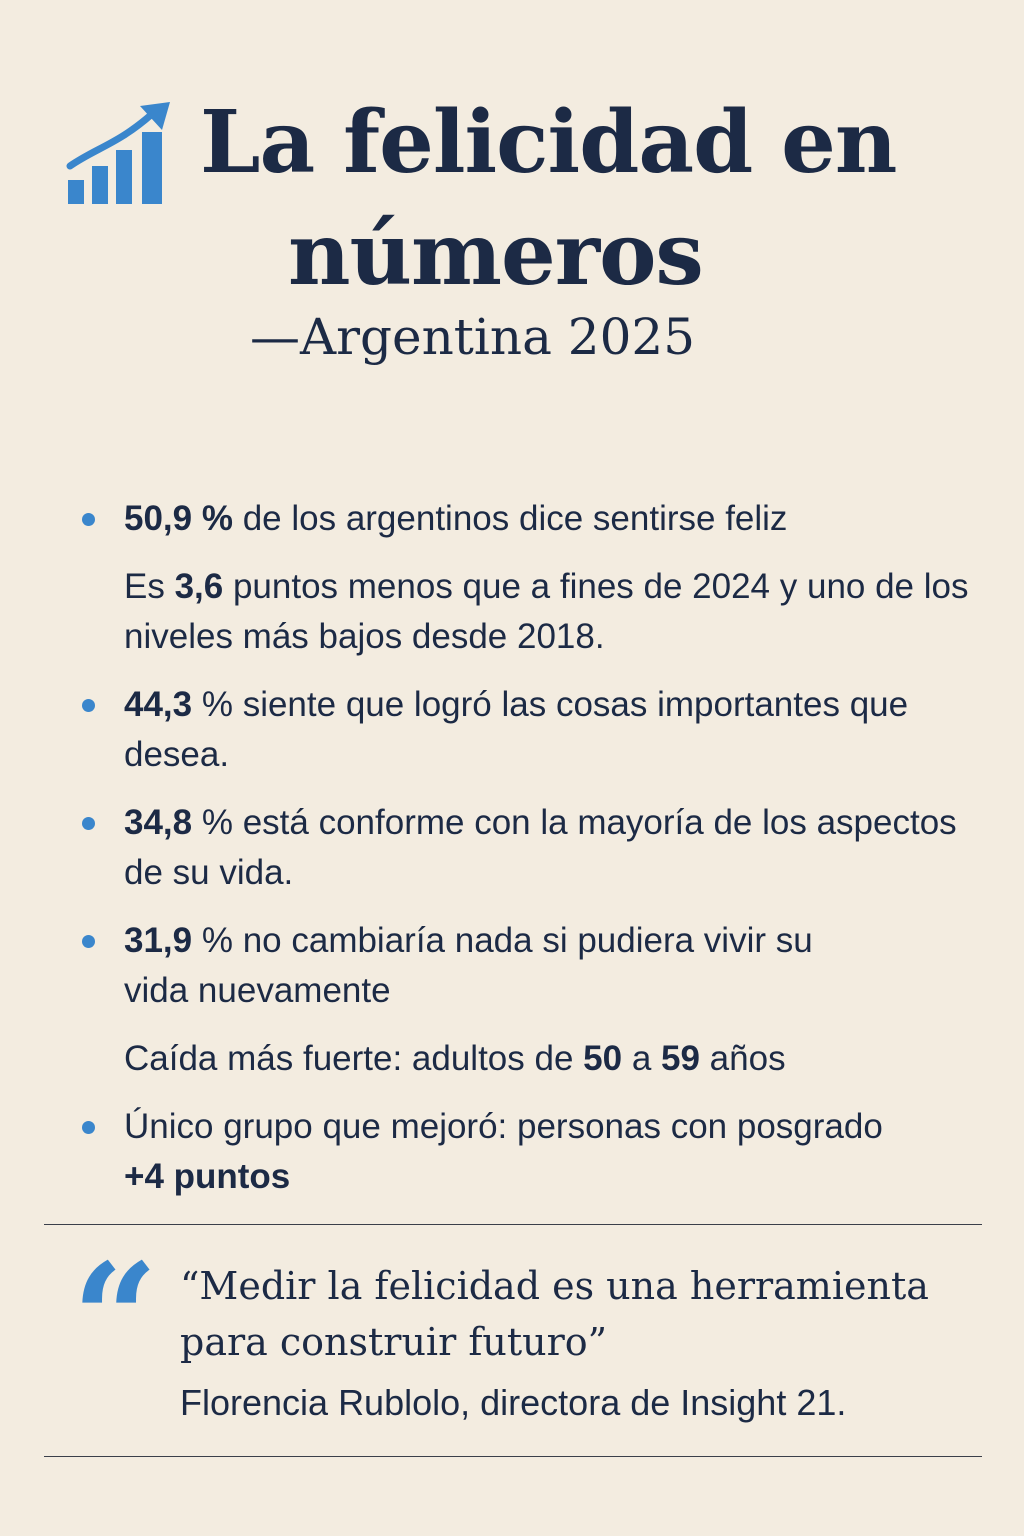 Image resolution: width=1024 pixels, height=1536 pixels. Describe the element at coordinates (548, 142) in the screenshot. I see `page-title-line-1: La felicidad en` at that location.